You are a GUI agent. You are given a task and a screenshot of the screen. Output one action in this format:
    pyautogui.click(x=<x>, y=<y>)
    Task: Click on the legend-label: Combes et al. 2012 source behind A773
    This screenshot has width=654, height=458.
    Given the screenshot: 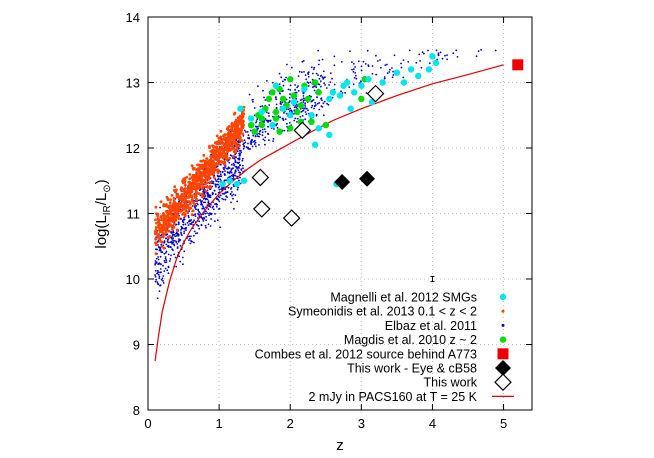 What is the action you would take?
    pyautogui.click(x=366, y=354)
    